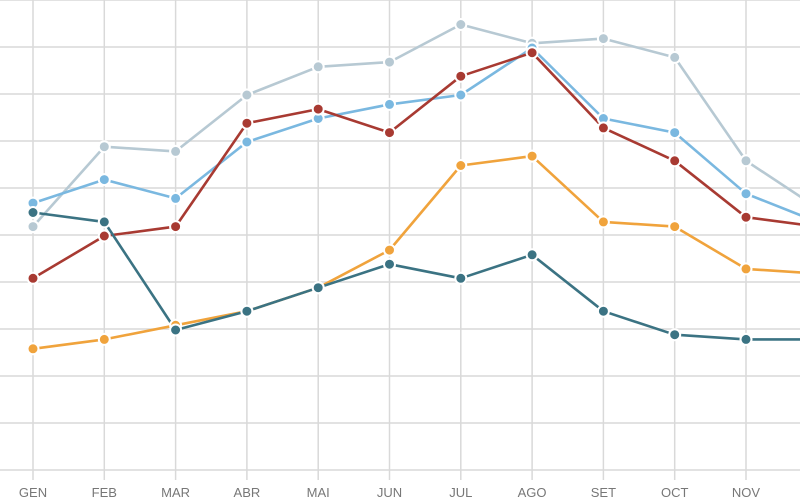 The height and width of the screenshot is (500, 800). What do you see at coordinates (176, 151) in the screenshot?
I see `series-1-point-mar` at bounding box center [176, 151].